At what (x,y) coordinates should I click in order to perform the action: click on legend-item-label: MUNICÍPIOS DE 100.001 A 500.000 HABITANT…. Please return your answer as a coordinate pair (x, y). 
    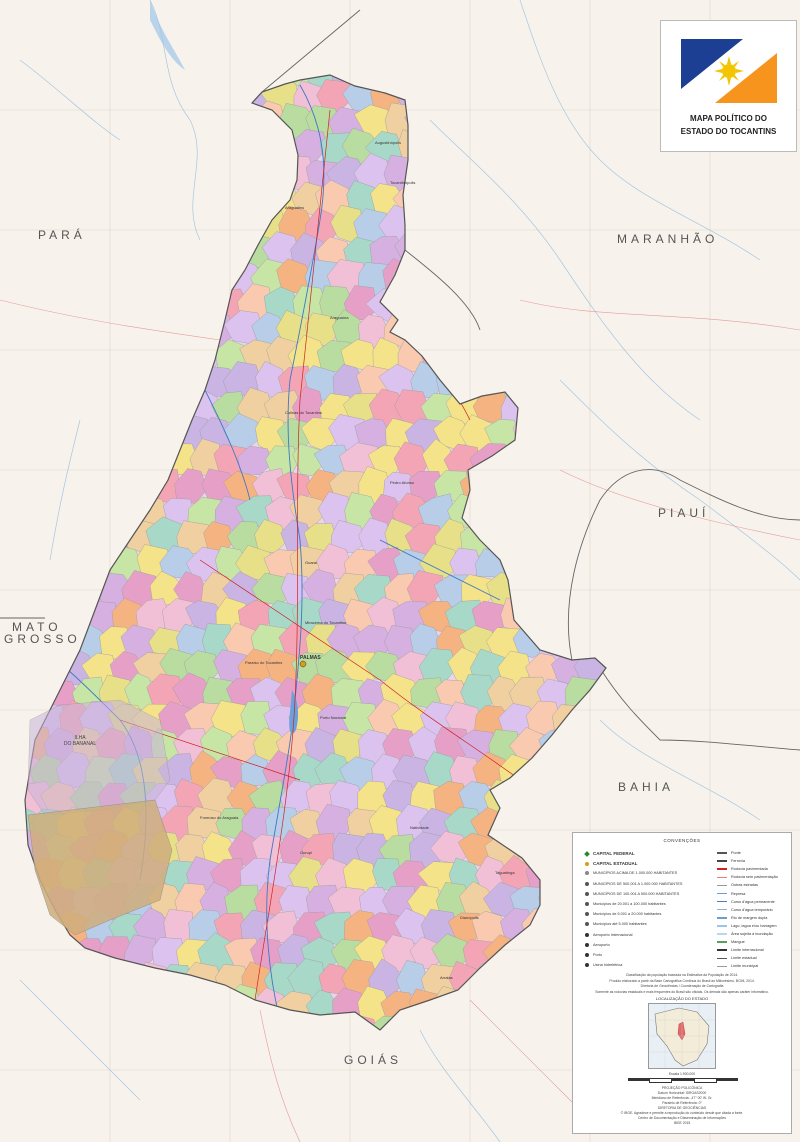
    Looking at the image, I should click on (636, 893).